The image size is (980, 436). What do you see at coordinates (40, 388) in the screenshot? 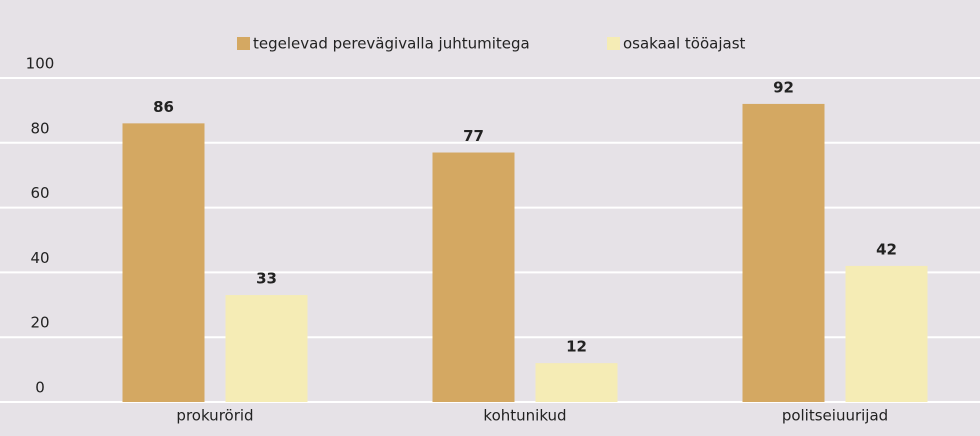
I see `y-tick-label: 0` at bounding box center [40, 388].